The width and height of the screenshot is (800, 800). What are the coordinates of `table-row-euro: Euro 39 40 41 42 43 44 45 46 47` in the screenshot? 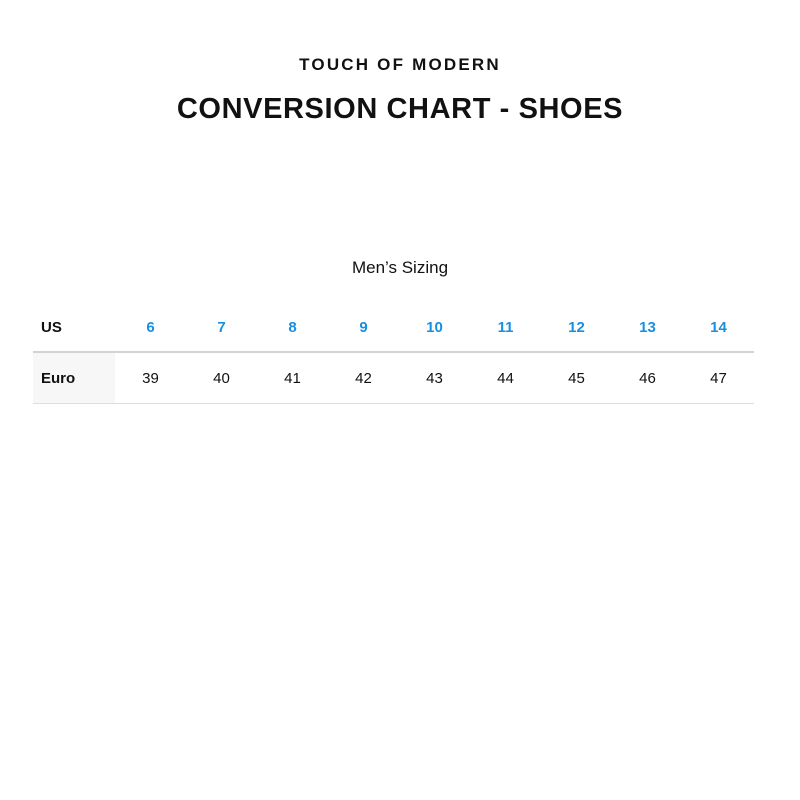 It's located at (393, 378).